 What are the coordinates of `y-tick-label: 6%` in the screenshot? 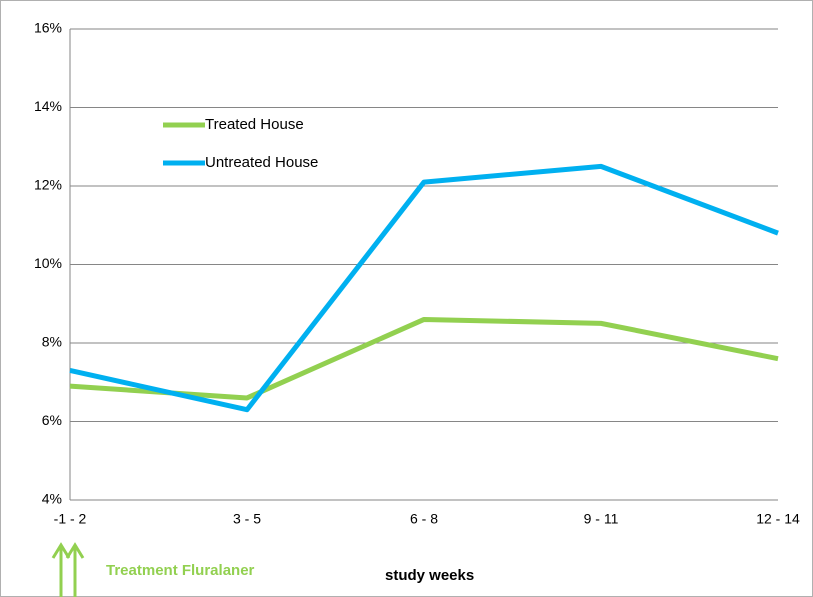 It's located at (52, 420).